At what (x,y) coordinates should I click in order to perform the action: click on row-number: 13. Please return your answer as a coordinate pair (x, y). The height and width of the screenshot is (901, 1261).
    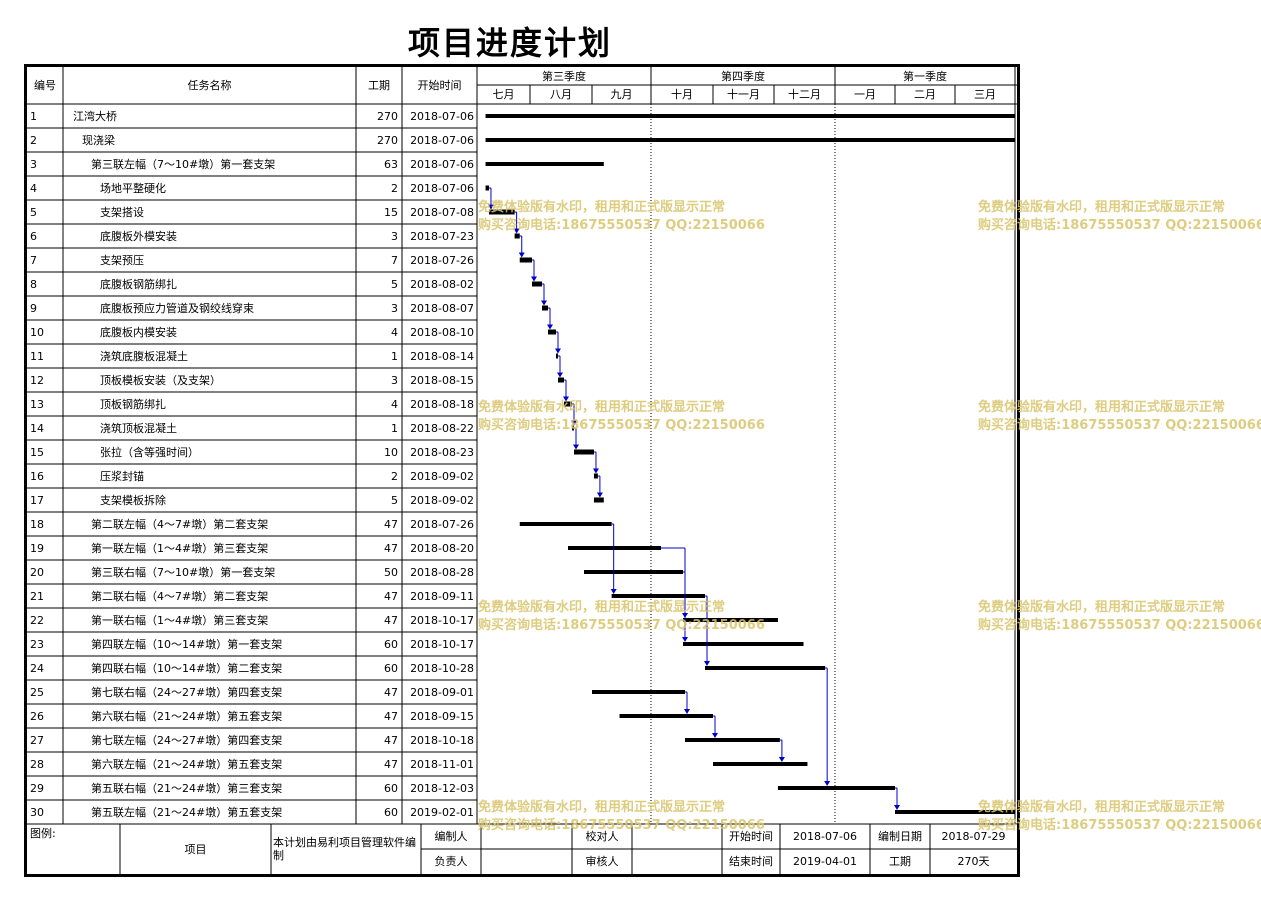
    Looking at the image, I should click on (37, 404).